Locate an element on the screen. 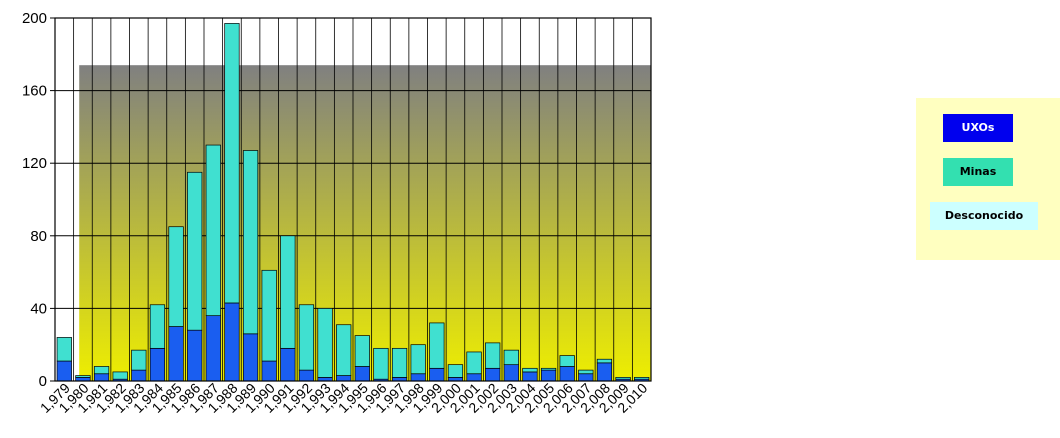 Image resolution: width=1060 pixels, height=438 pixels. legend-item-minas: Minas is located at coordinates (978, 172).